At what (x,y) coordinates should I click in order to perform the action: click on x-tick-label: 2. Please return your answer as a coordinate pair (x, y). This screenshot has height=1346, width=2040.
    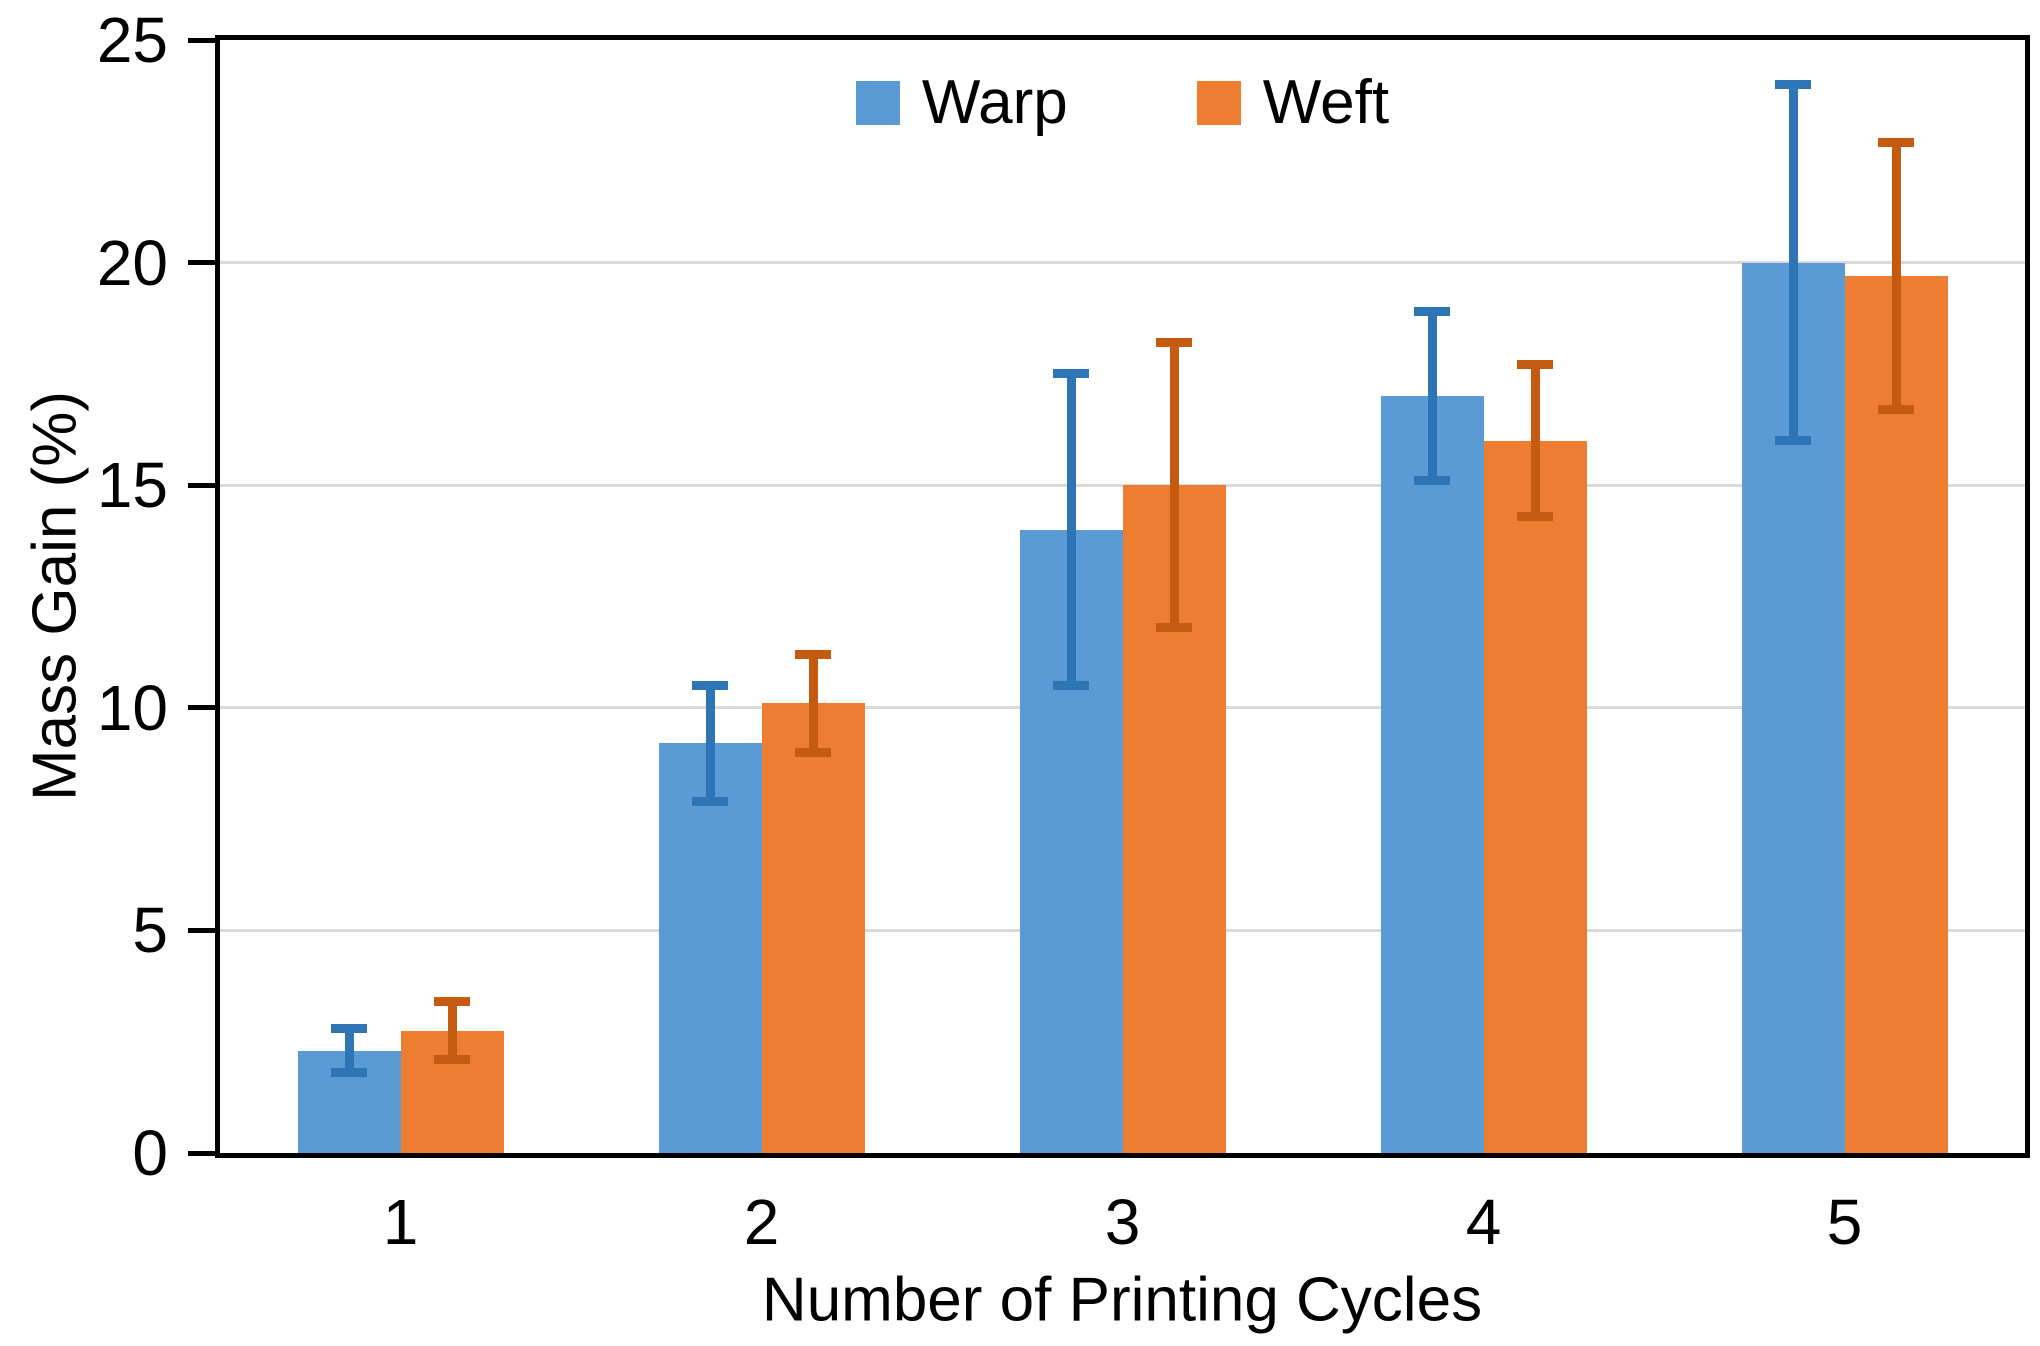
    Looking at the image, I should click on (761, 1222).